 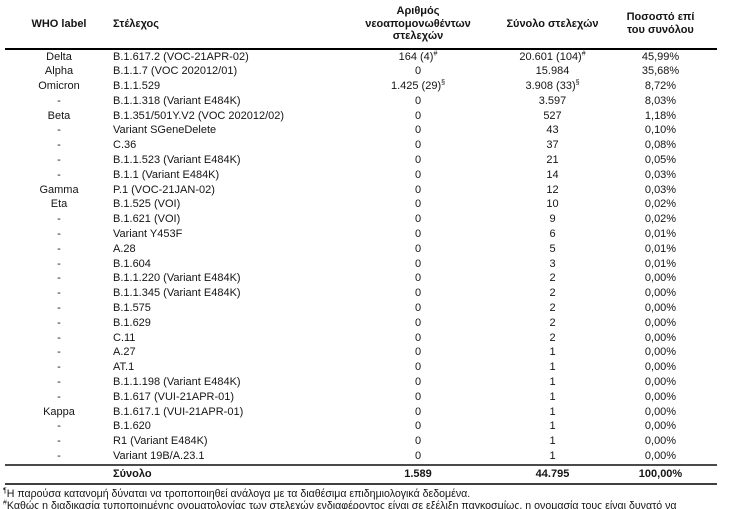 I want to click on strain-cell: B.1.629, so click(x=132, y=322).